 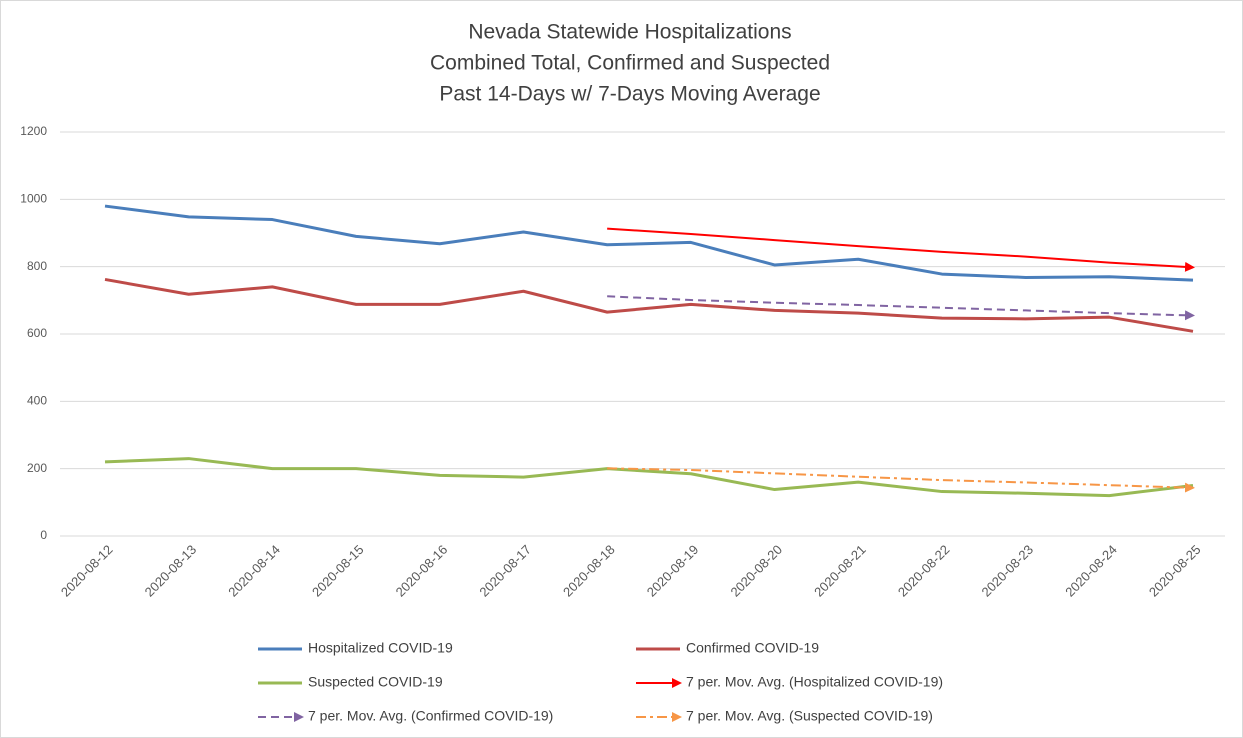 What do you see at coordinates (33, 131) in the screenshot?
I see `y-tick-label: 1200` at bounding box center [33, 131].